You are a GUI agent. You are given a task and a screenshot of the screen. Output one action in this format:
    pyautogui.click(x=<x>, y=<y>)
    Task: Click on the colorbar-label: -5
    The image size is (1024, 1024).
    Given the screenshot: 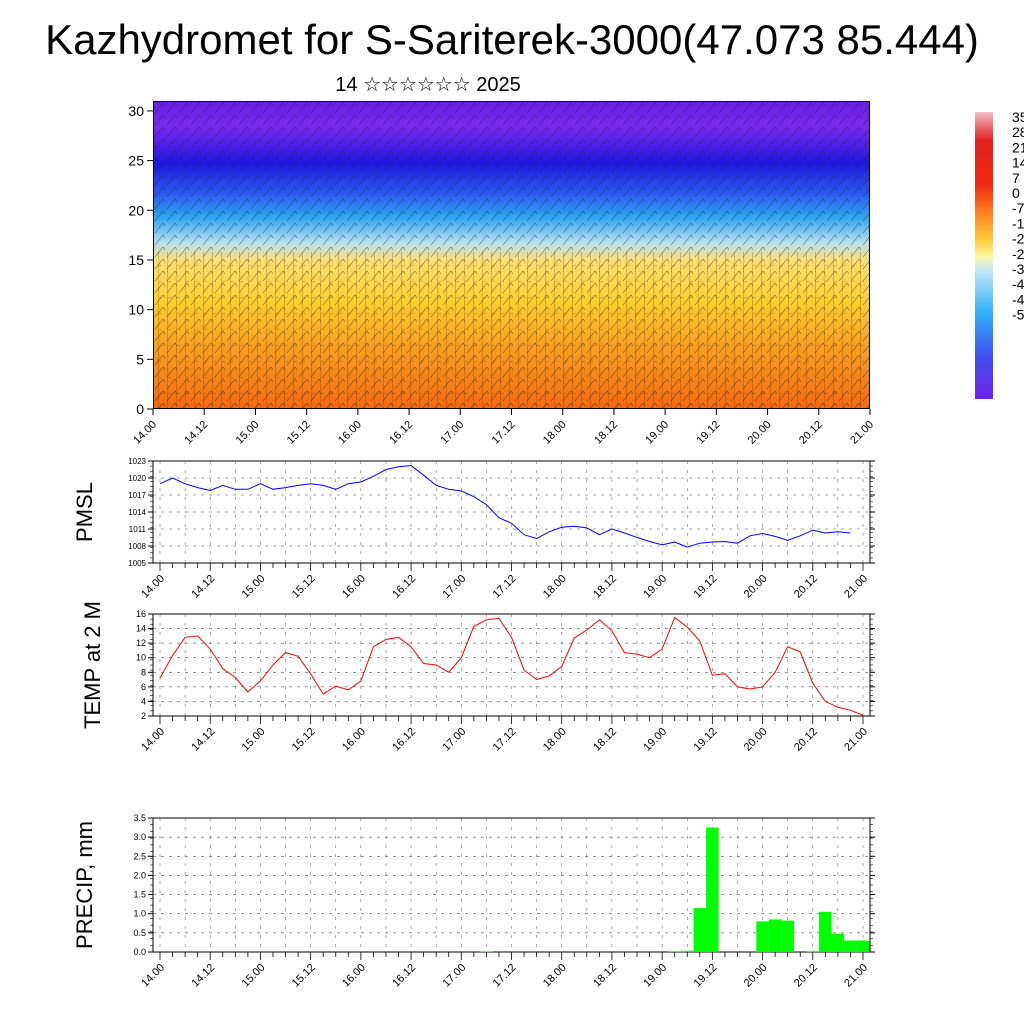 What is the action you would take?
    pyautogui.click(x=1018, y=315)
    